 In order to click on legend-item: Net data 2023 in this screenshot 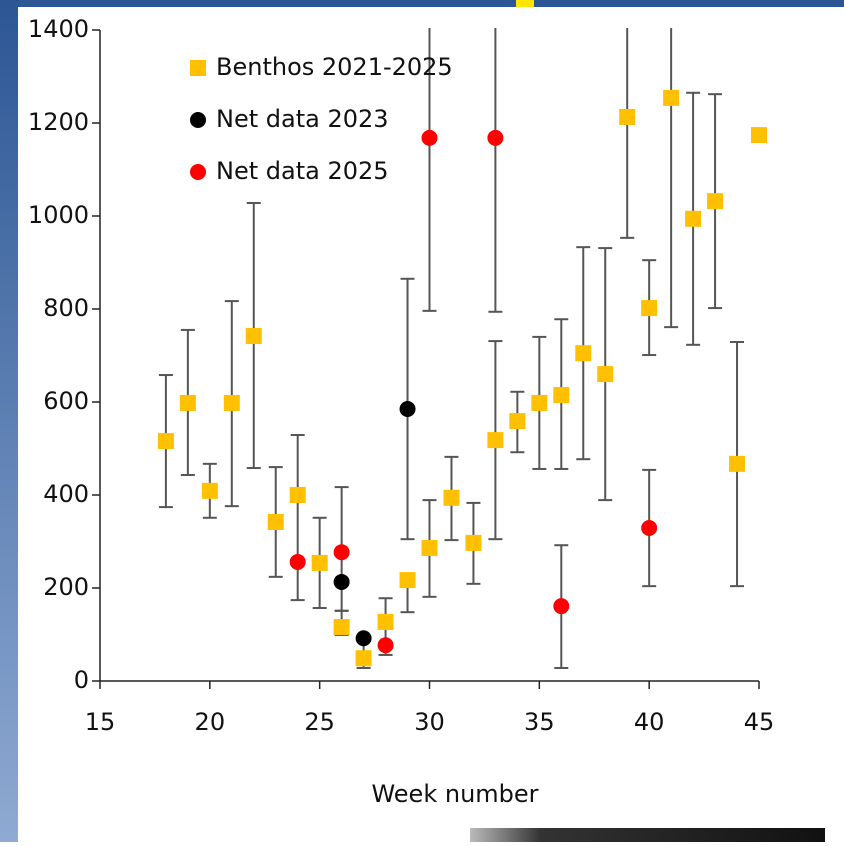, I will do `click(289, 119)`.